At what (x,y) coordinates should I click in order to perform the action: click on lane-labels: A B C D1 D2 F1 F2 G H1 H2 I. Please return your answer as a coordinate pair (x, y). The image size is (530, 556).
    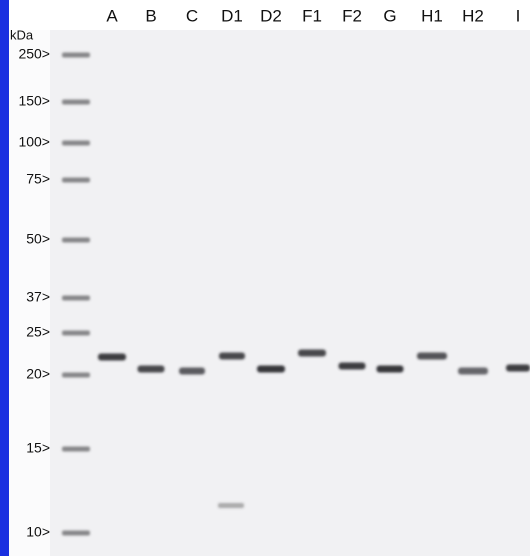
    Looking at the image, I should click on (313, 15).